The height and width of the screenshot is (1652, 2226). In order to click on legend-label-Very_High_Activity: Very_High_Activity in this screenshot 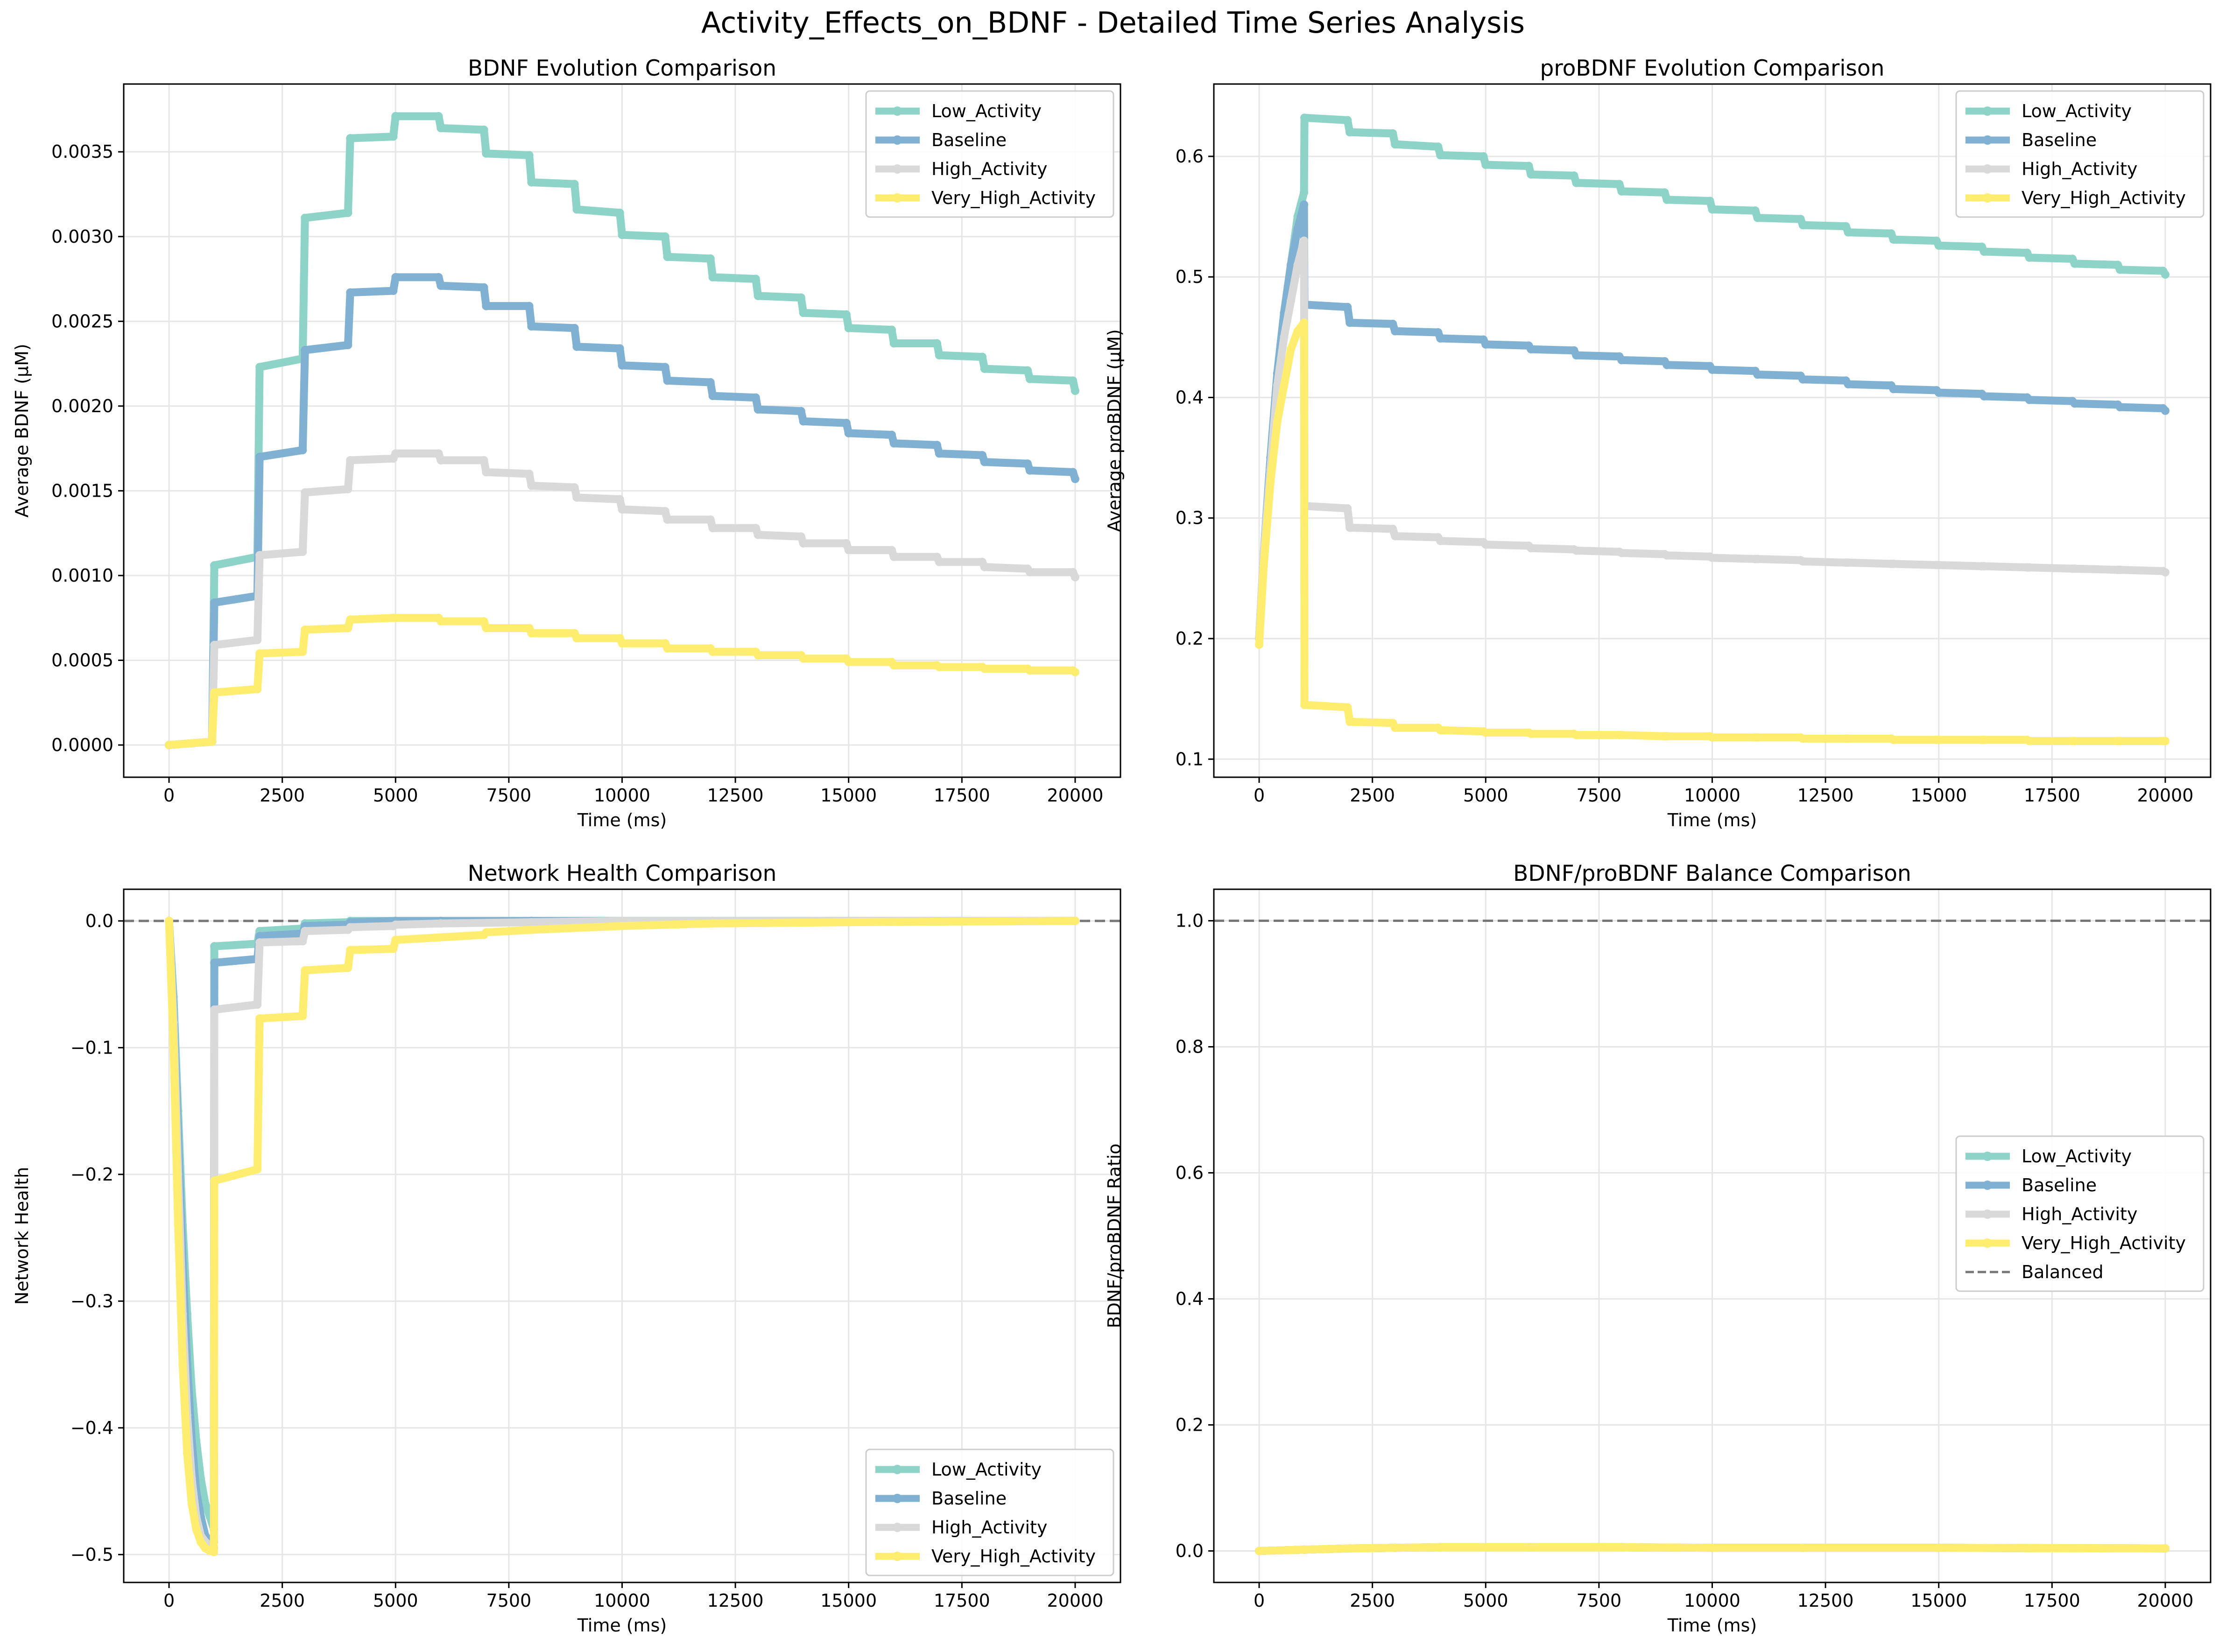, I will do `click(1013, 198)`.